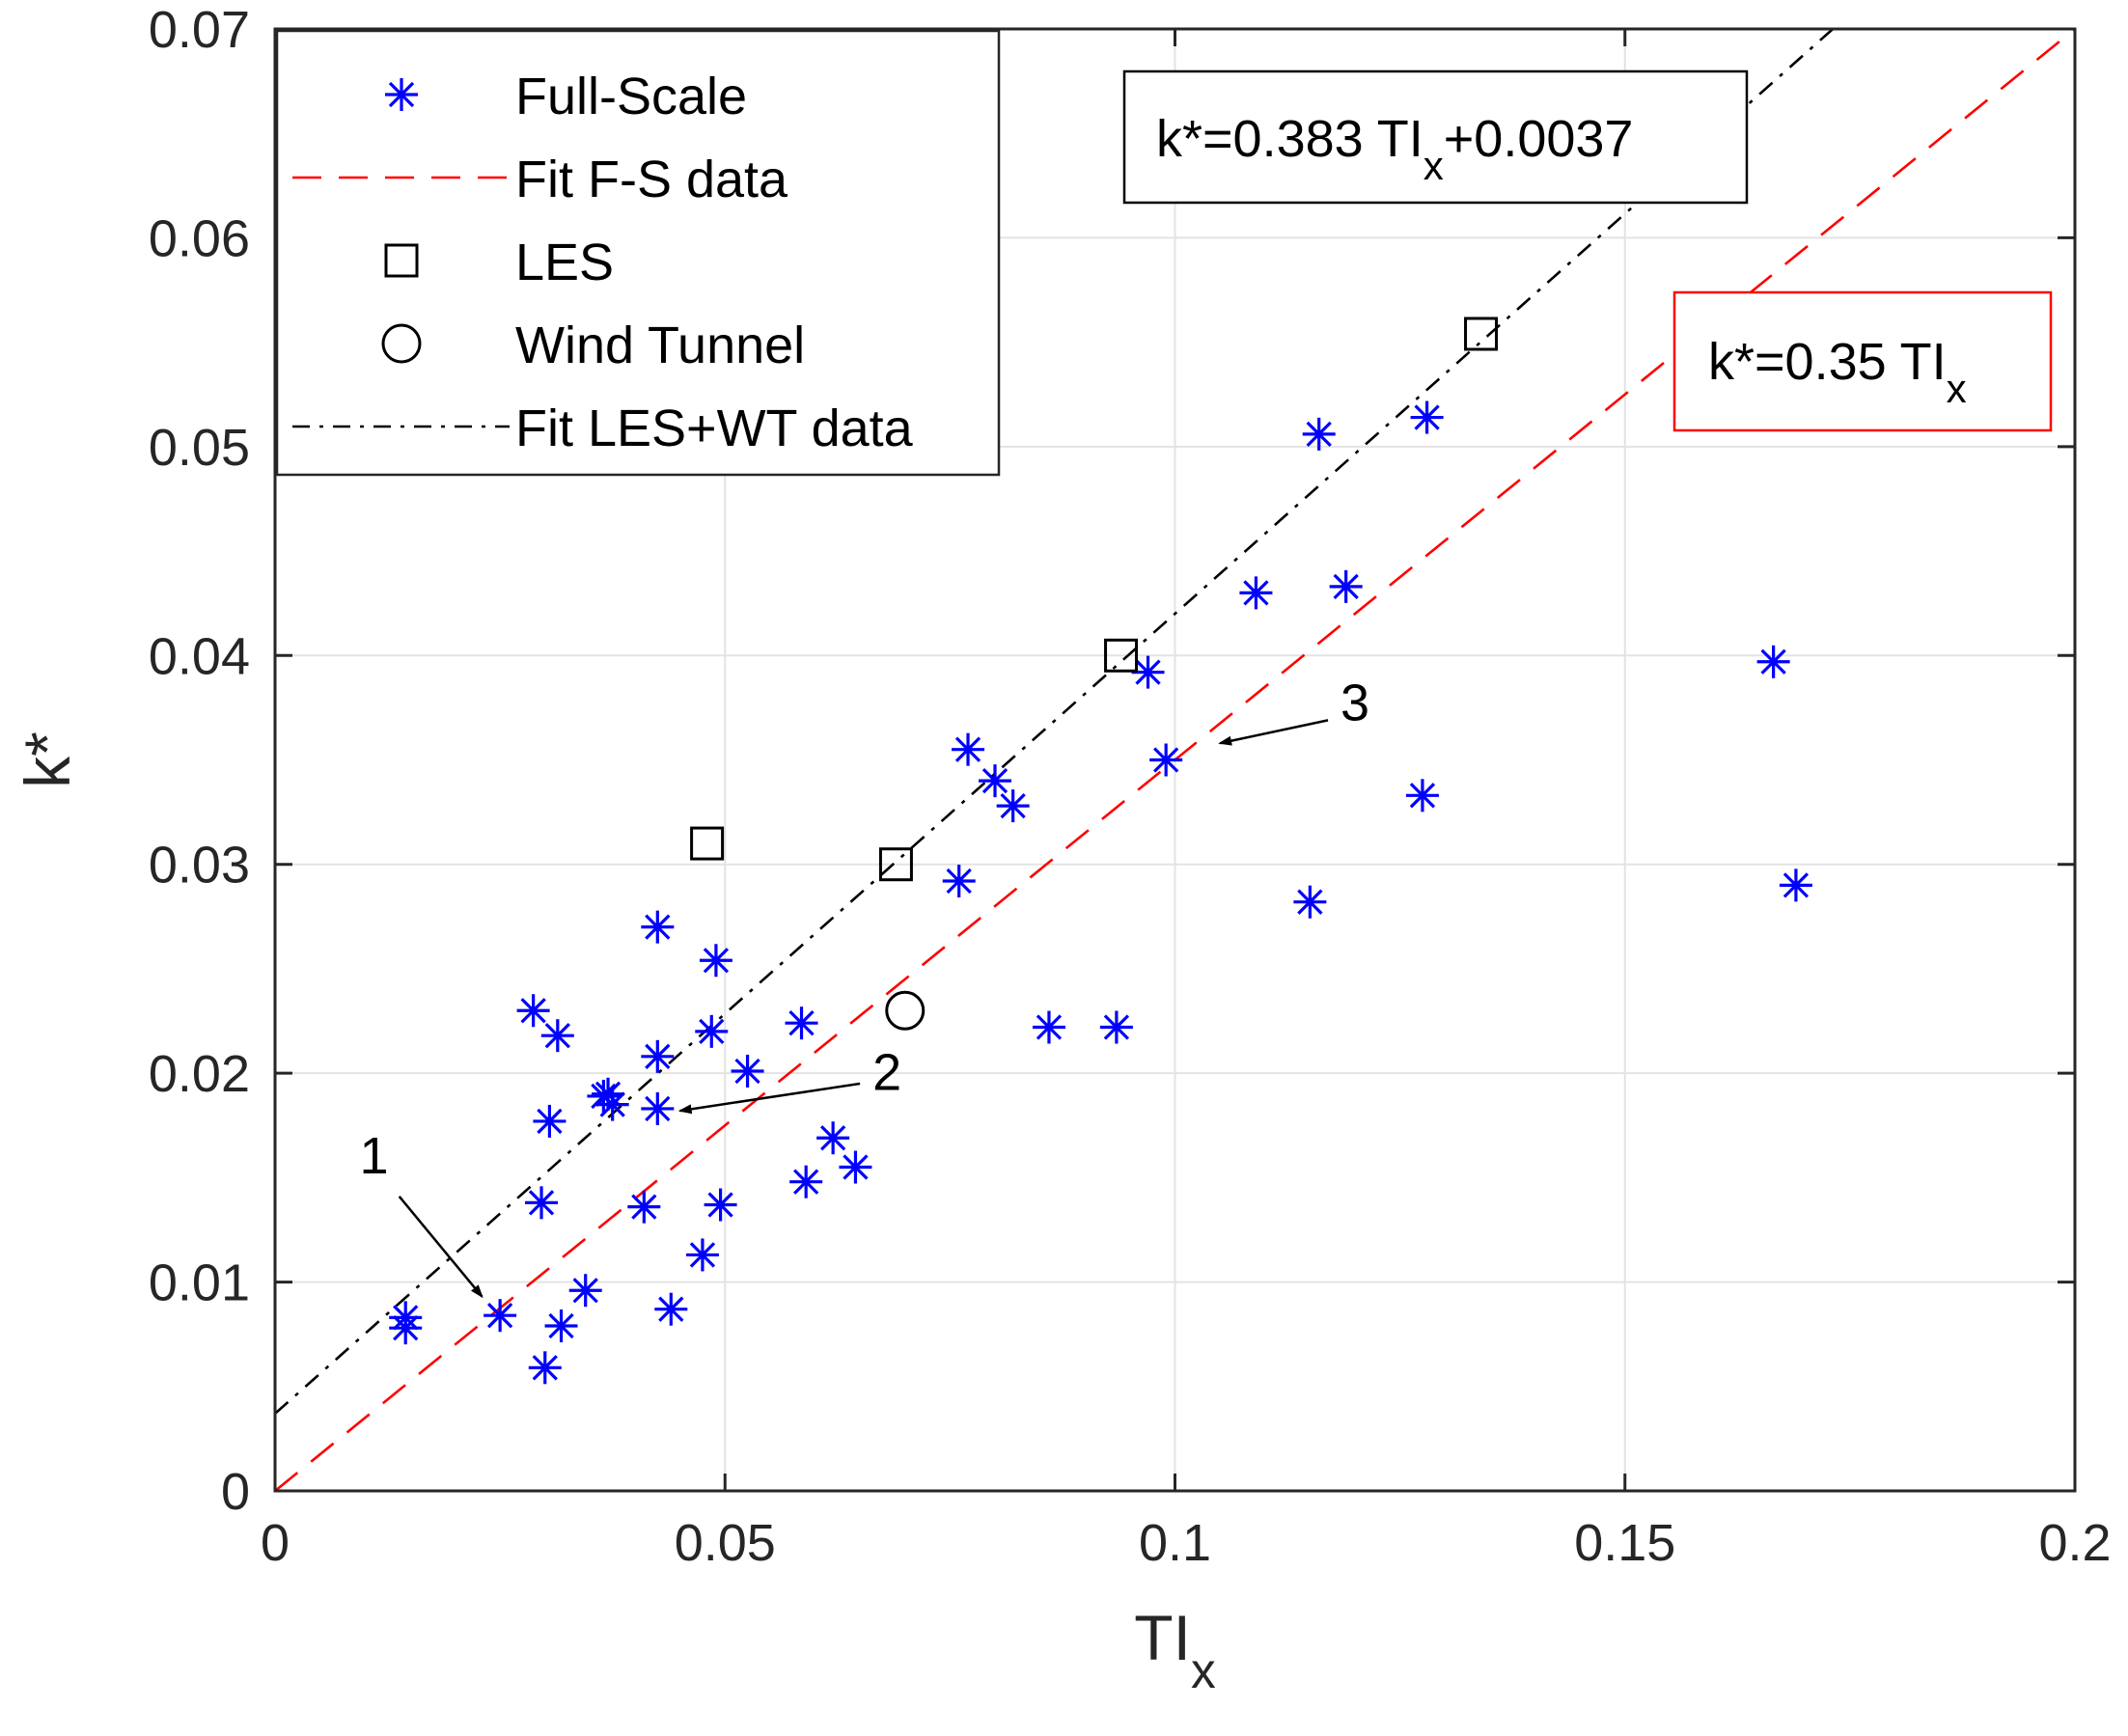 The image size is (2128, 1736). What do you see at coordinates (1354, 703) in the screenshot?
I see `arrow-label-3: 3` at bounding box center [1354, 703].